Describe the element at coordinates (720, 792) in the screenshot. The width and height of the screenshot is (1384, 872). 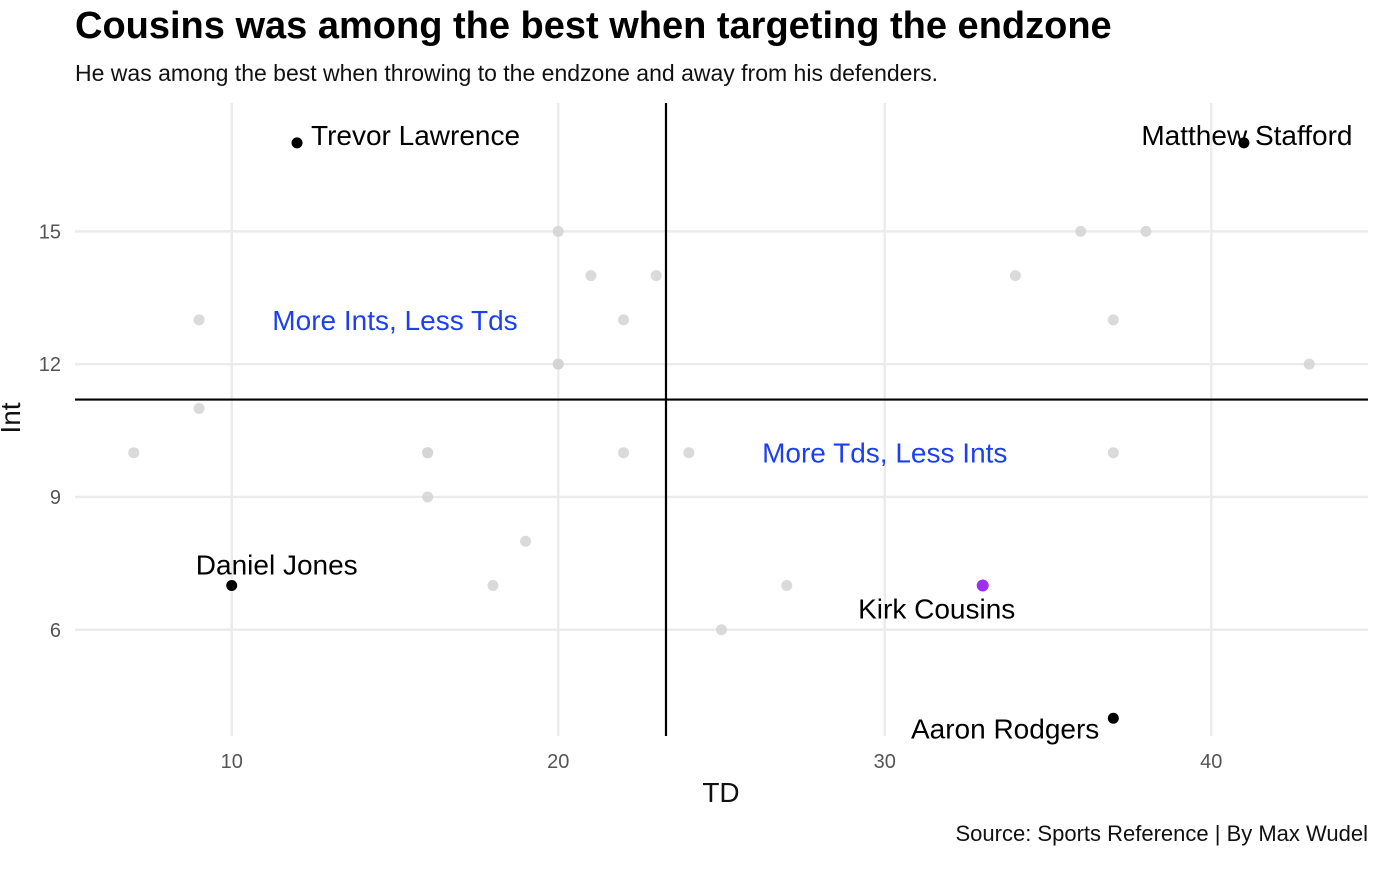
I see `x-axis-title: TD` at that location.